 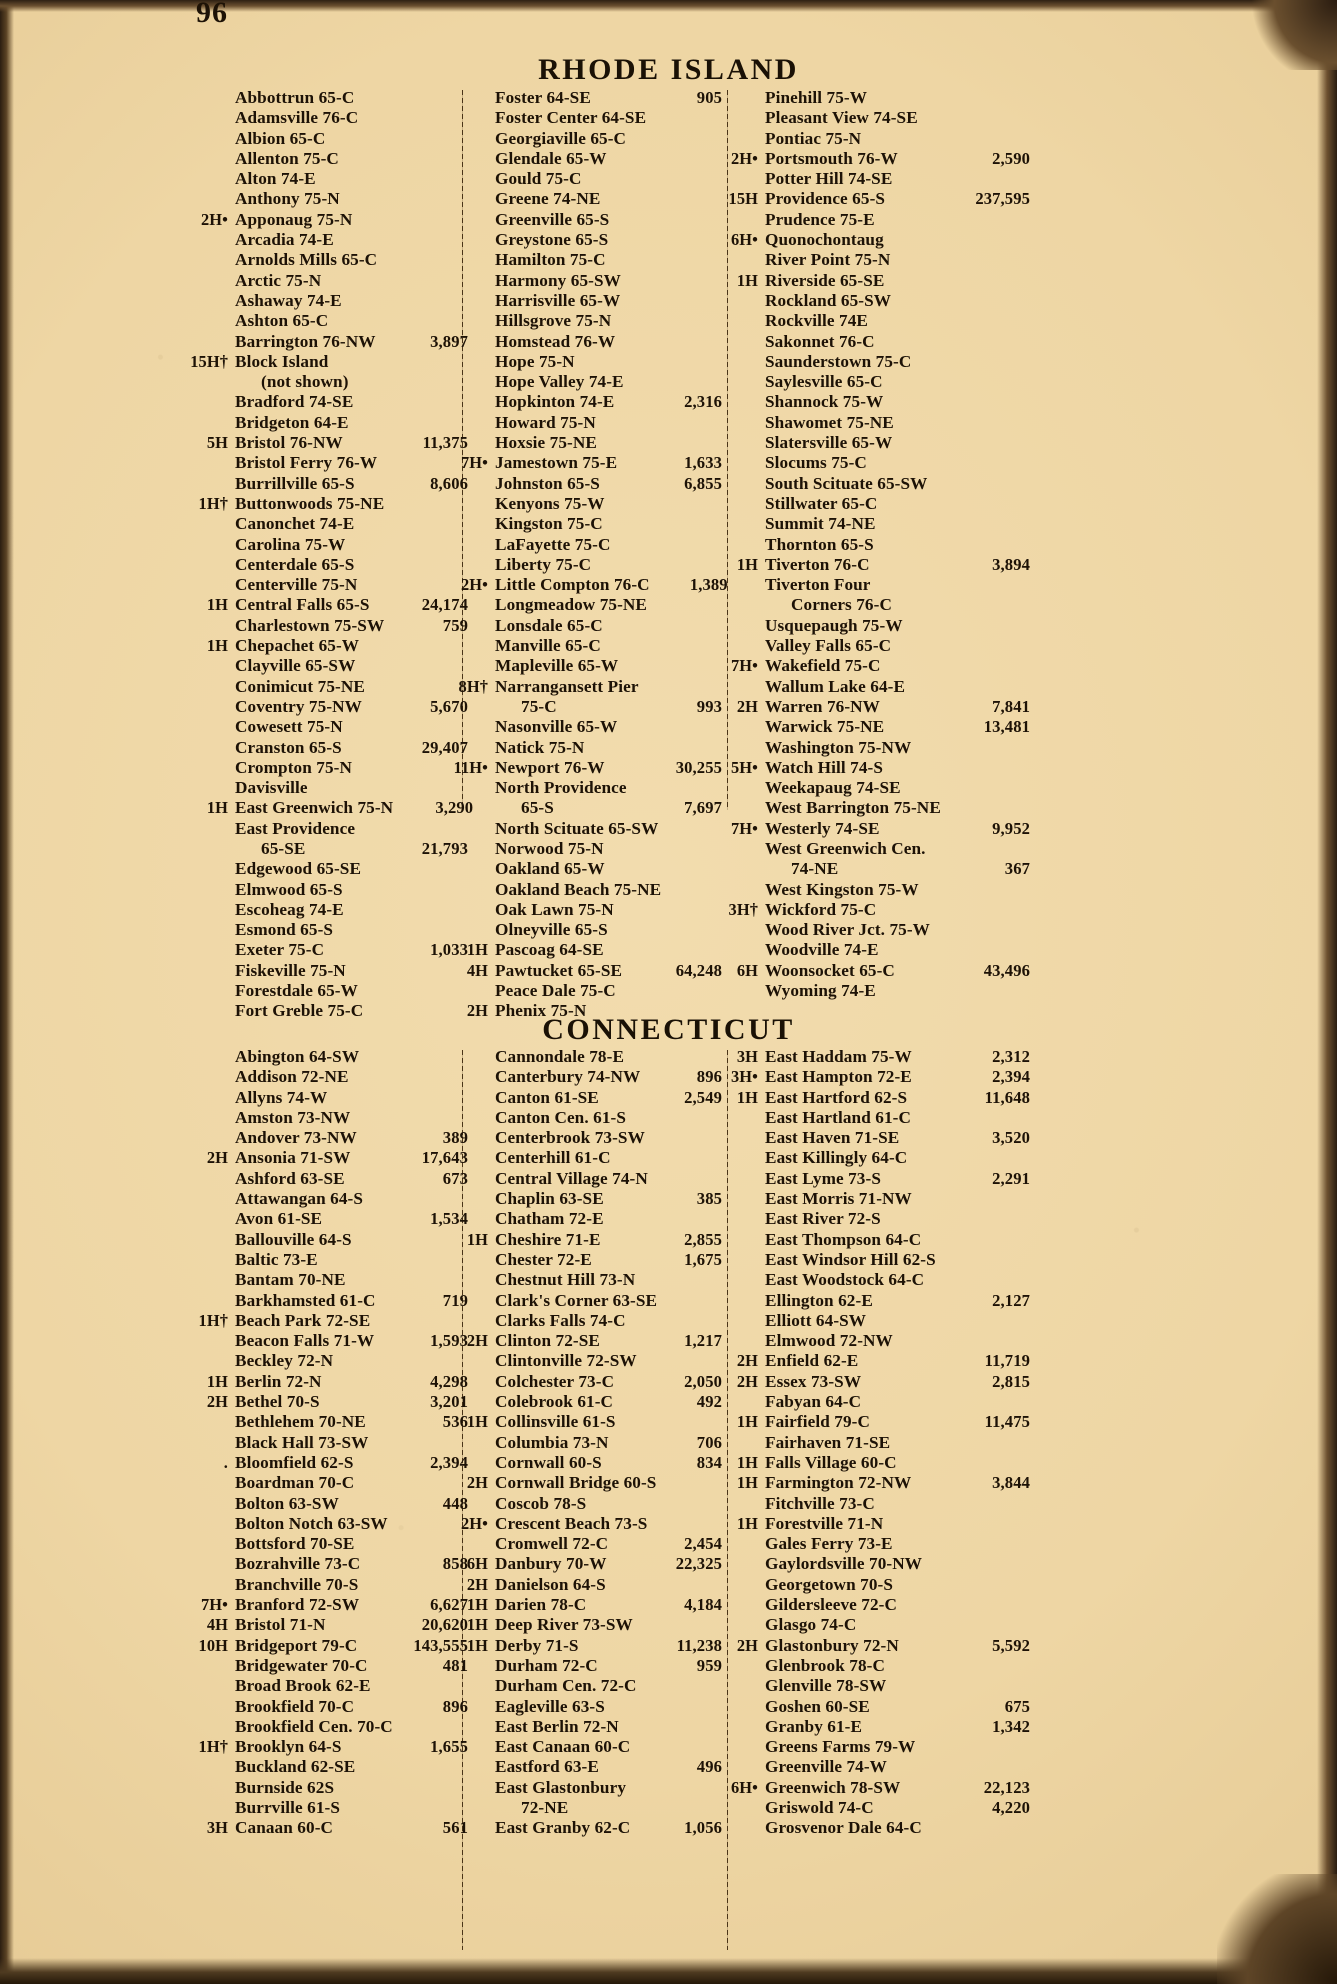 I want to click on entry-map-reference: 5H•, so click(x=744, y=767).